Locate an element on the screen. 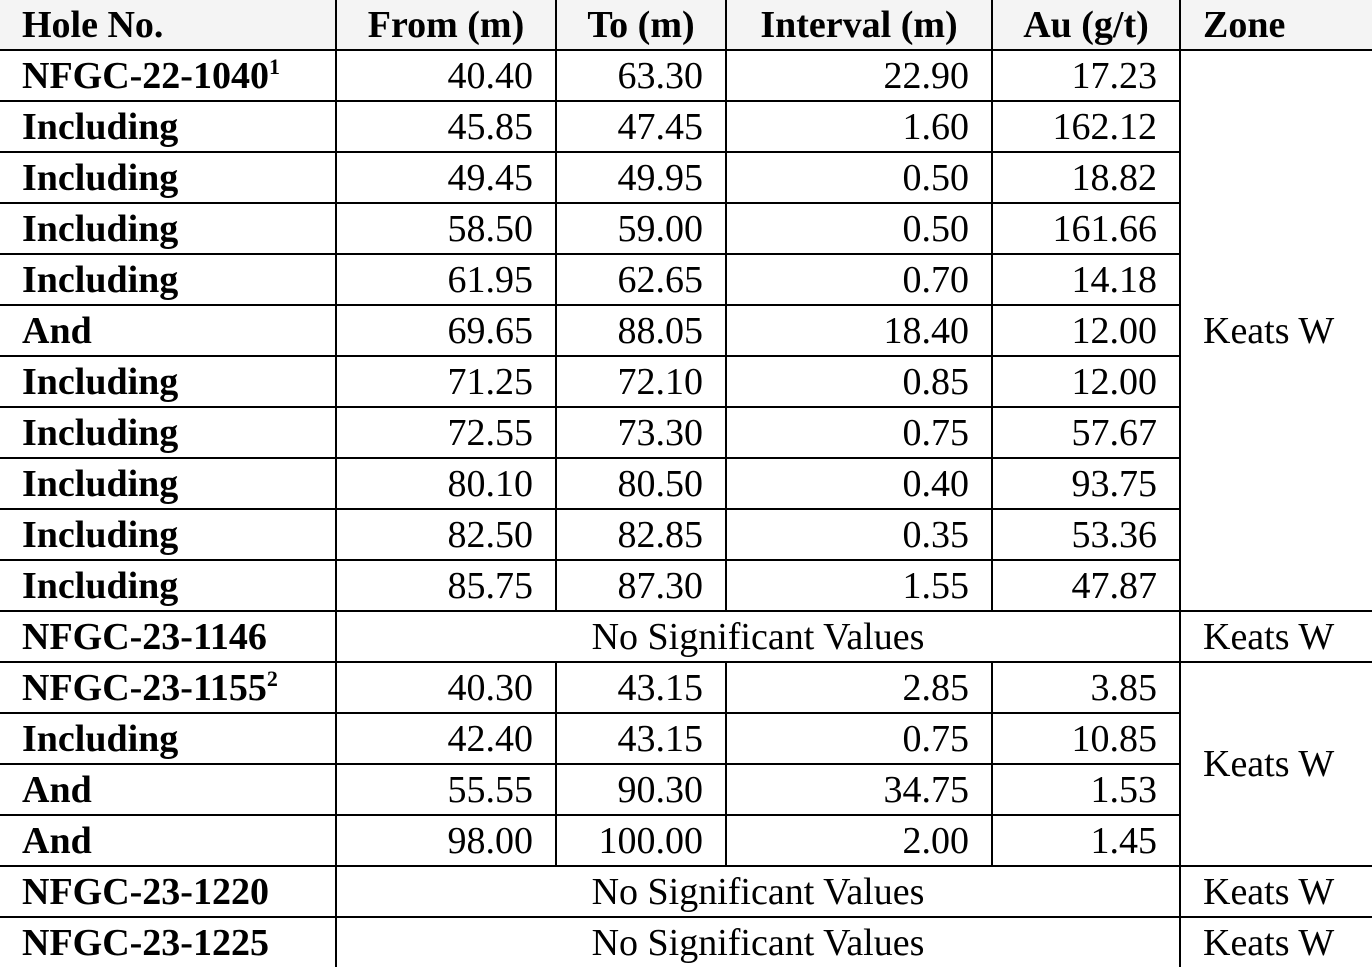  hole-id: NFGC-23-1220 is located at coordinates (145, 891).